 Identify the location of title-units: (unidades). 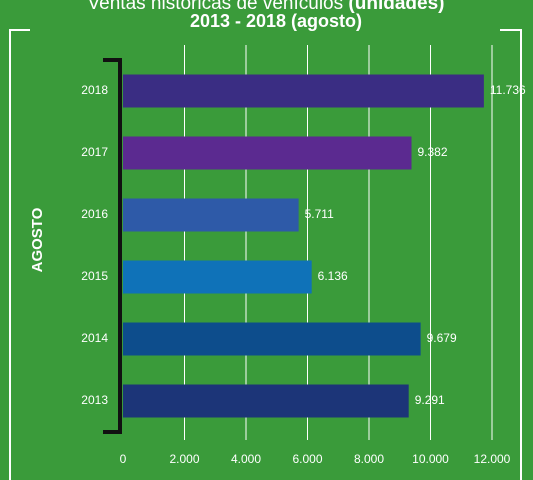
(396, 7).